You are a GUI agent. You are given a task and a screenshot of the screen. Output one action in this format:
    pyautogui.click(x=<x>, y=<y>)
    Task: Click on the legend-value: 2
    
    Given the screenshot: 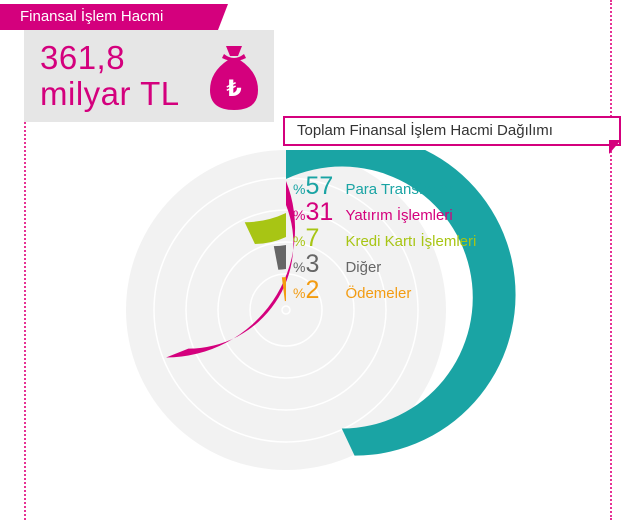 What is the action you would take?
    pyautogui.click(x=312, y=290)
    